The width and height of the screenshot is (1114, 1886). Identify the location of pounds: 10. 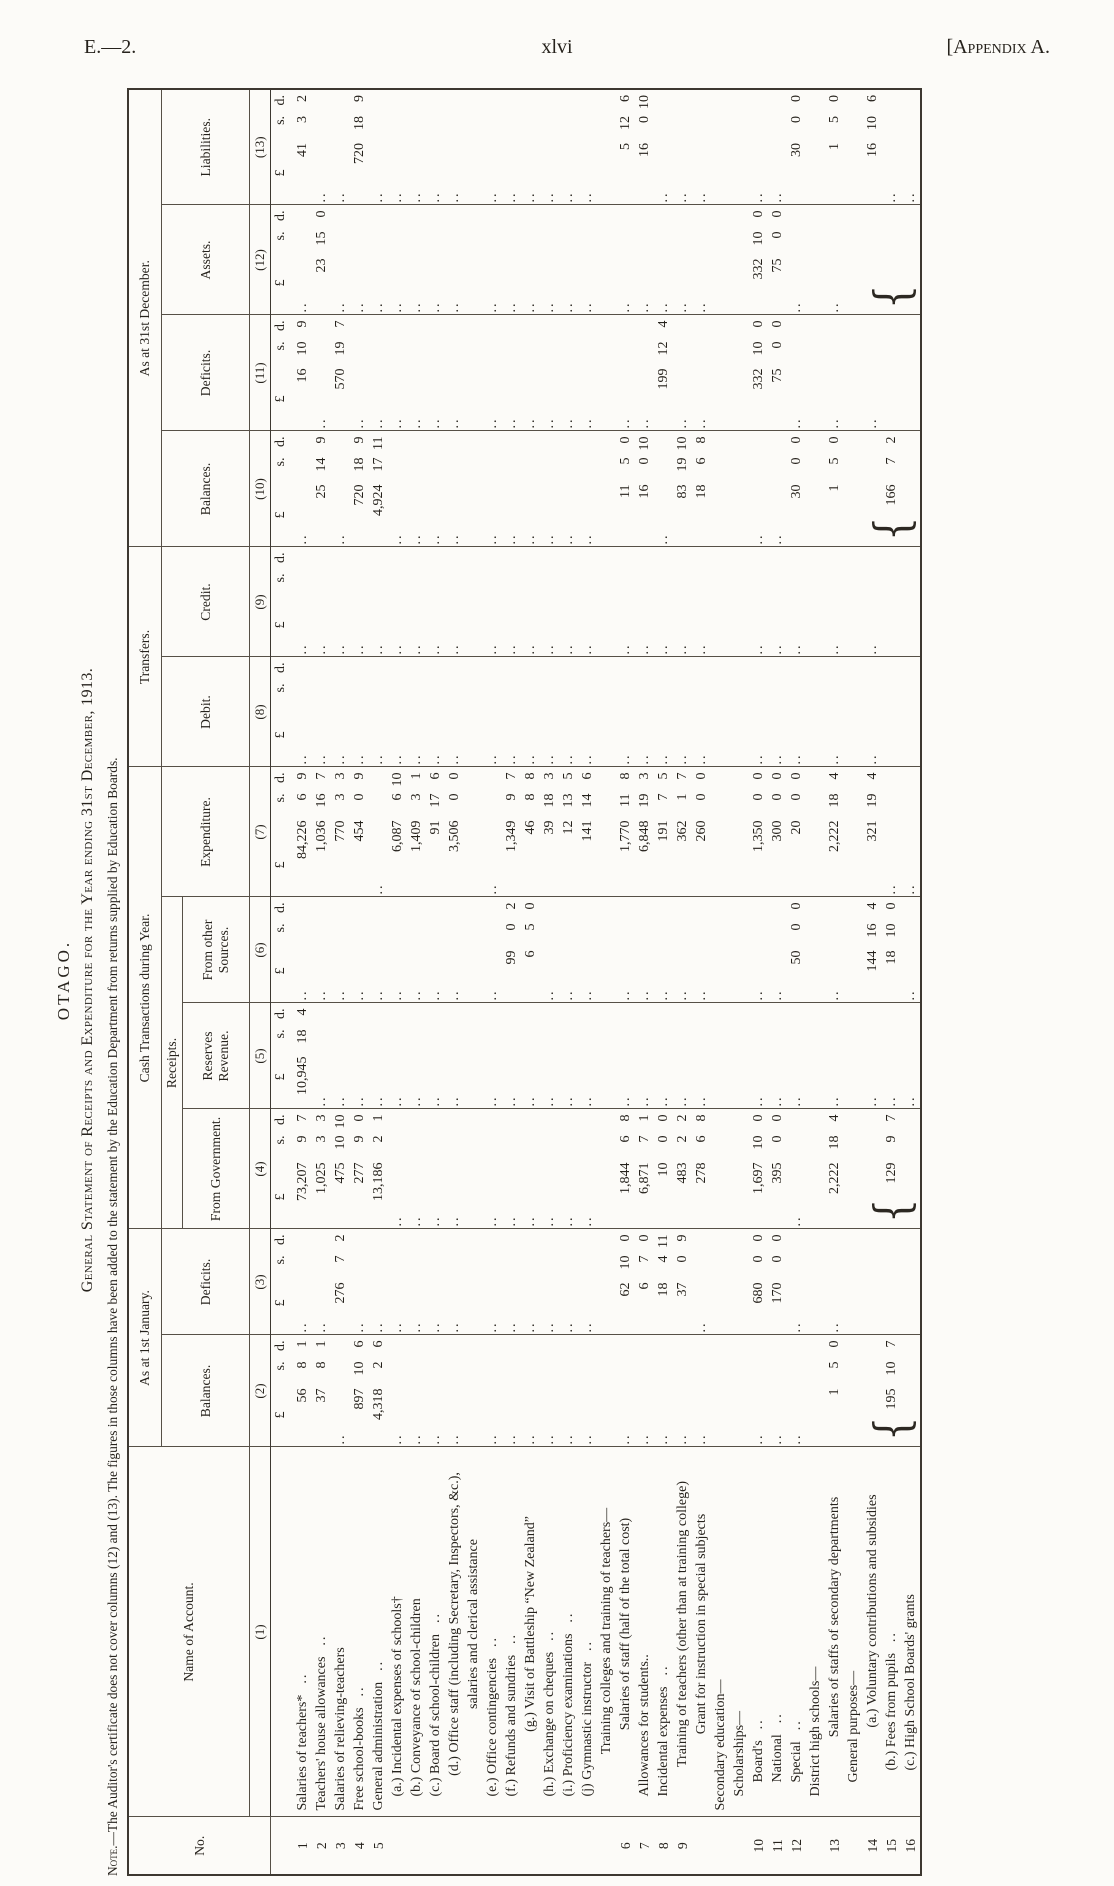
(663, 1169).